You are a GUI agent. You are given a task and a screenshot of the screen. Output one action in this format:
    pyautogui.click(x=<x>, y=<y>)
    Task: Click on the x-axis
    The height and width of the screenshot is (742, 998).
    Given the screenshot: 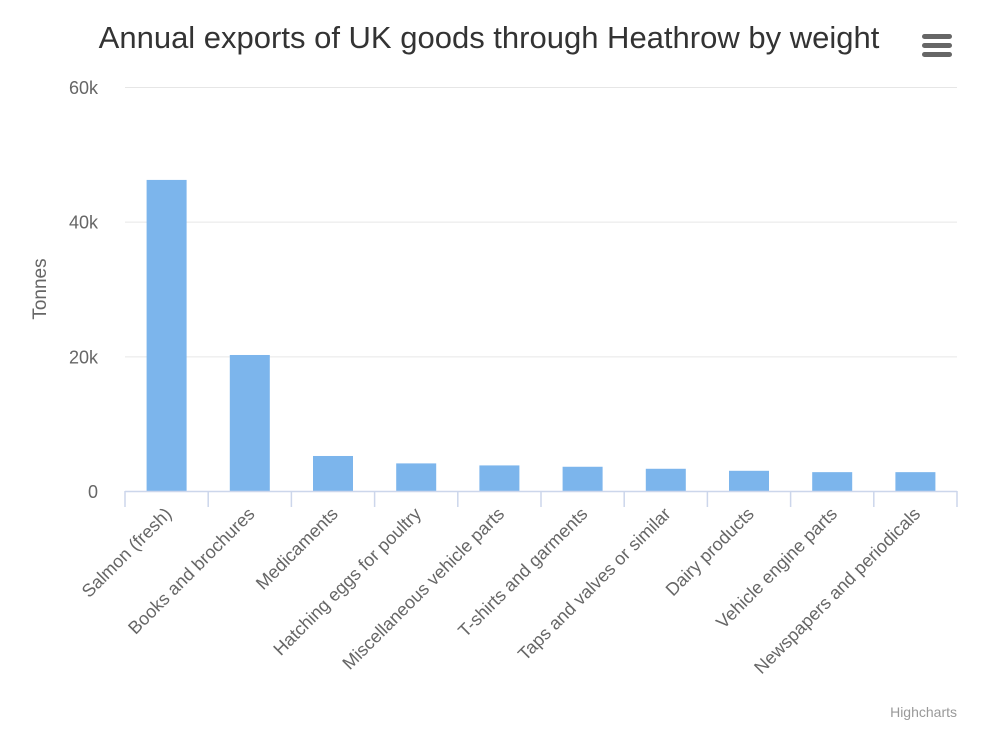 What is the action you would take?
    pyautogui.click(x=541, y=498)
    